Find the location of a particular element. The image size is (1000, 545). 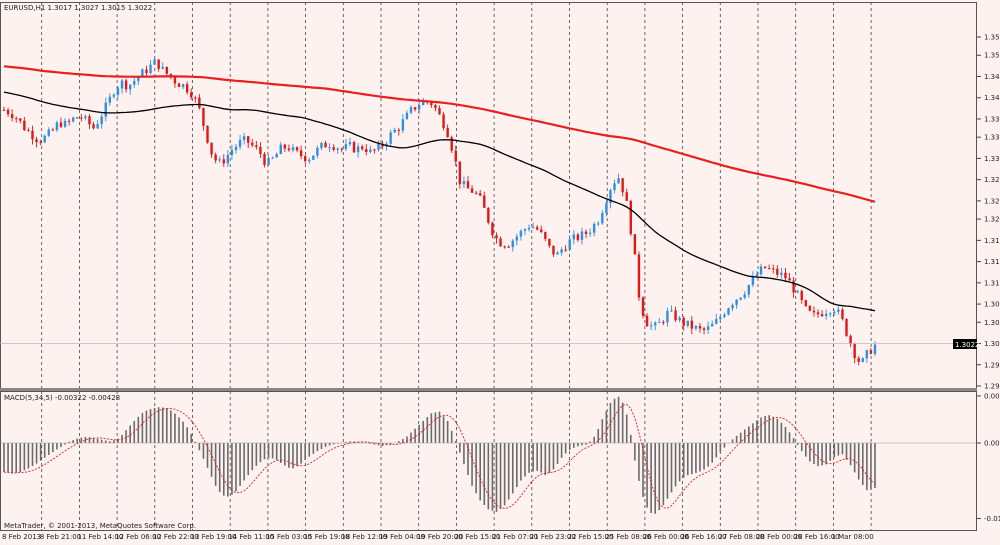

time-tick-label: 20 Feb 15:00 is located at coordinates (477, 537).